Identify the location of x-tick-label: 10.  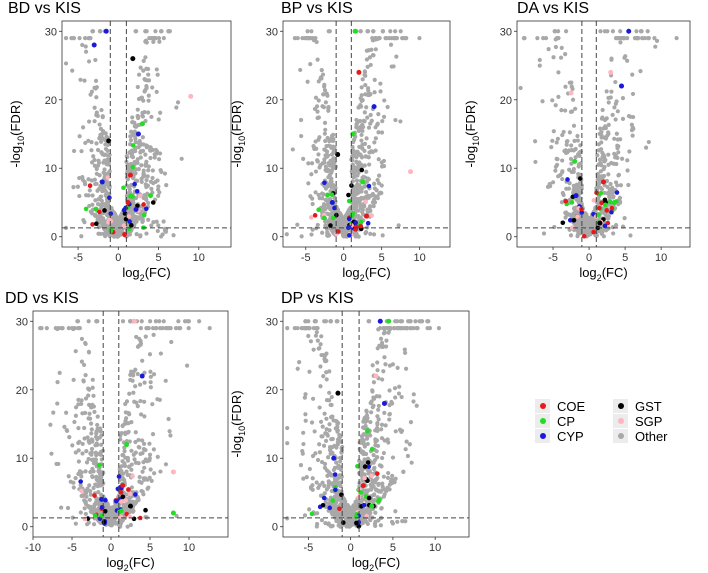
(661, 258).